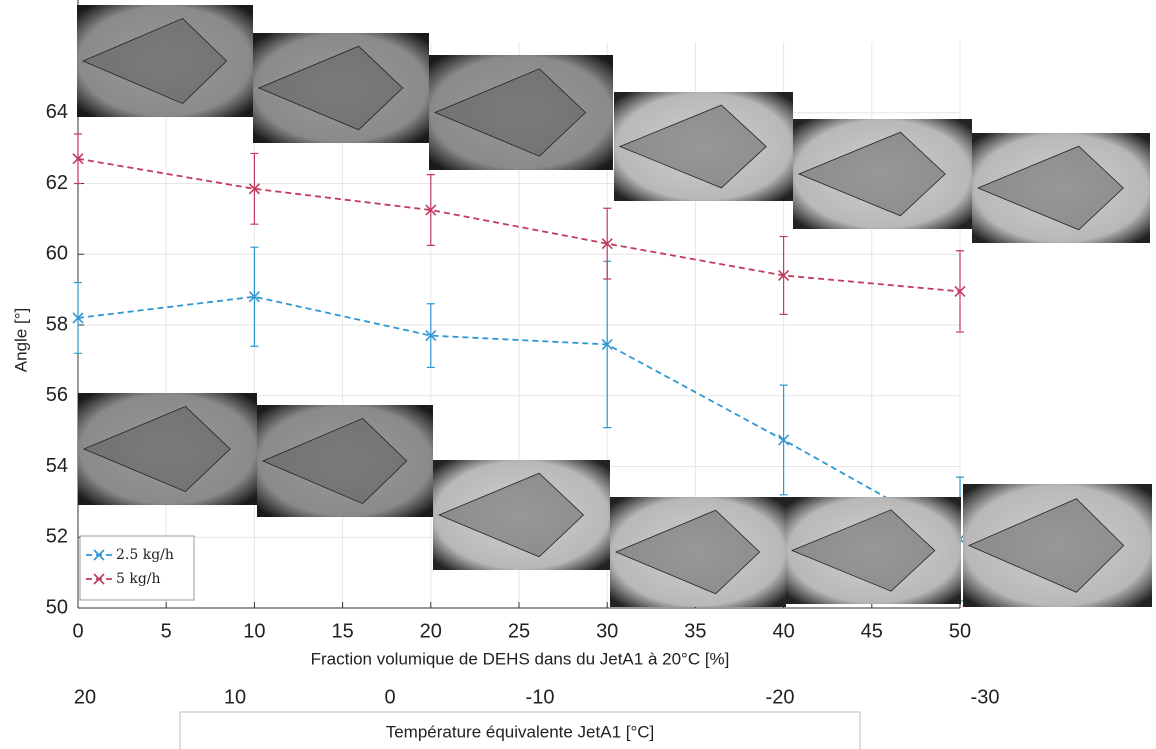 The image size is (1156, 749). I want to click on x-tick-label: 15, so click(342, 631).